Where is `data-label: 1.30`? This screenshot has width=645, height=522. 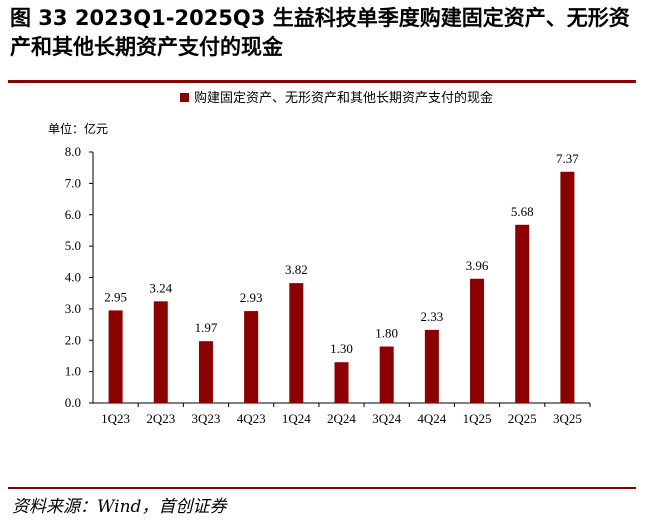 data-label: 1.30 is located at coordinates (341, 348).